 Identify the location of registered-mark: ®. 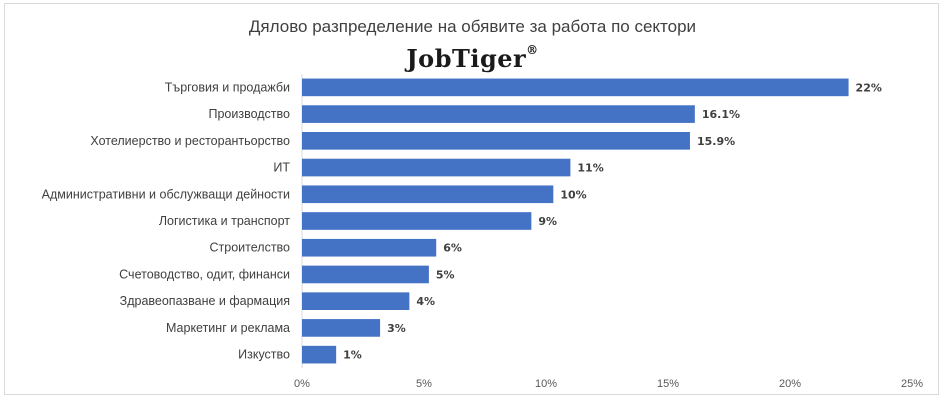
(532, 50).